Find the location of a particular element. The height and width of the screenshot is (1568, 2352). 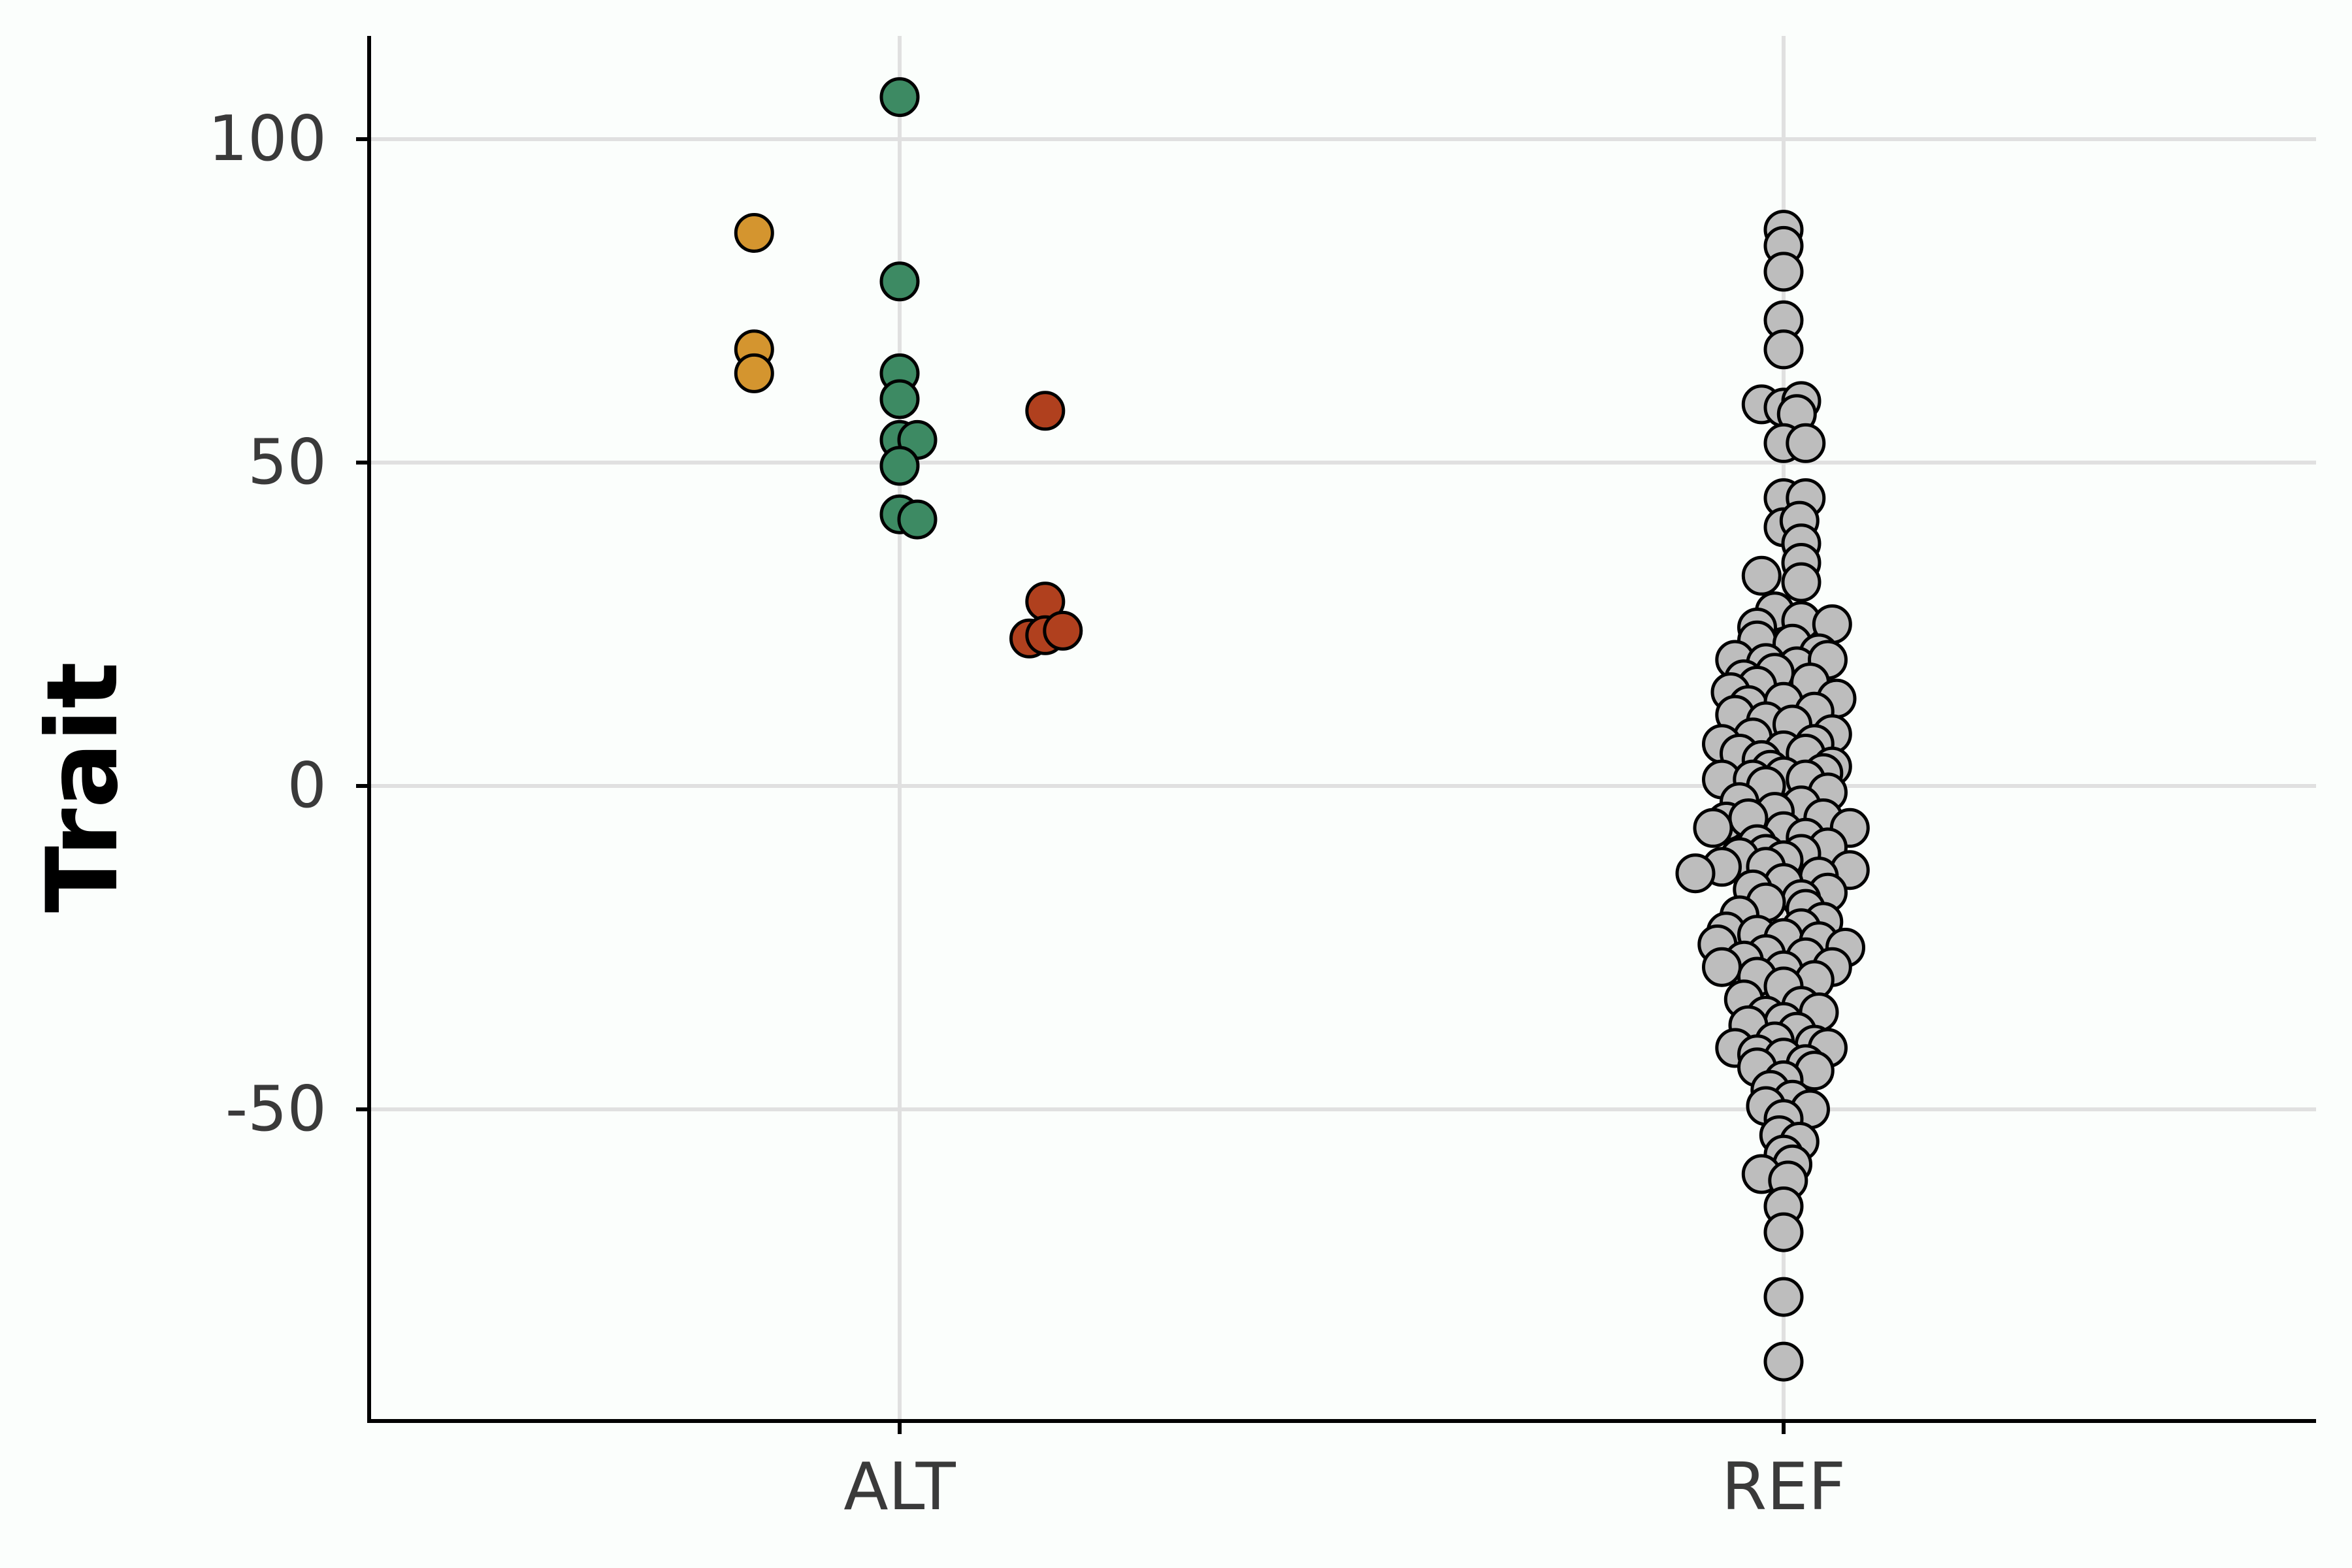

y-axis-label: Trait is located at coordinates (83, 787).